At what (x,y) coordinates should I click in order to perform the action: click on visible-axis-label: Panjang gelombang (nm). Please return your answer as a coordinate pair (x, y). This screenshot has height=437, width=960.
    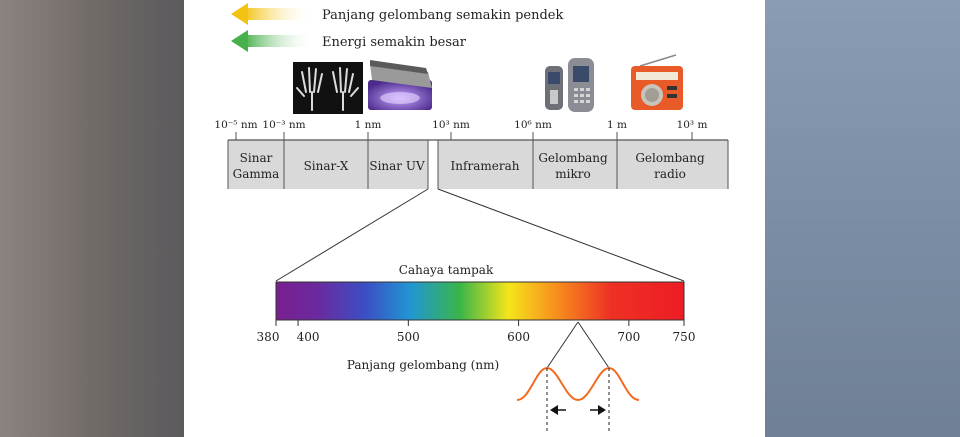
    Looking at the image, I should click on (423, 365).